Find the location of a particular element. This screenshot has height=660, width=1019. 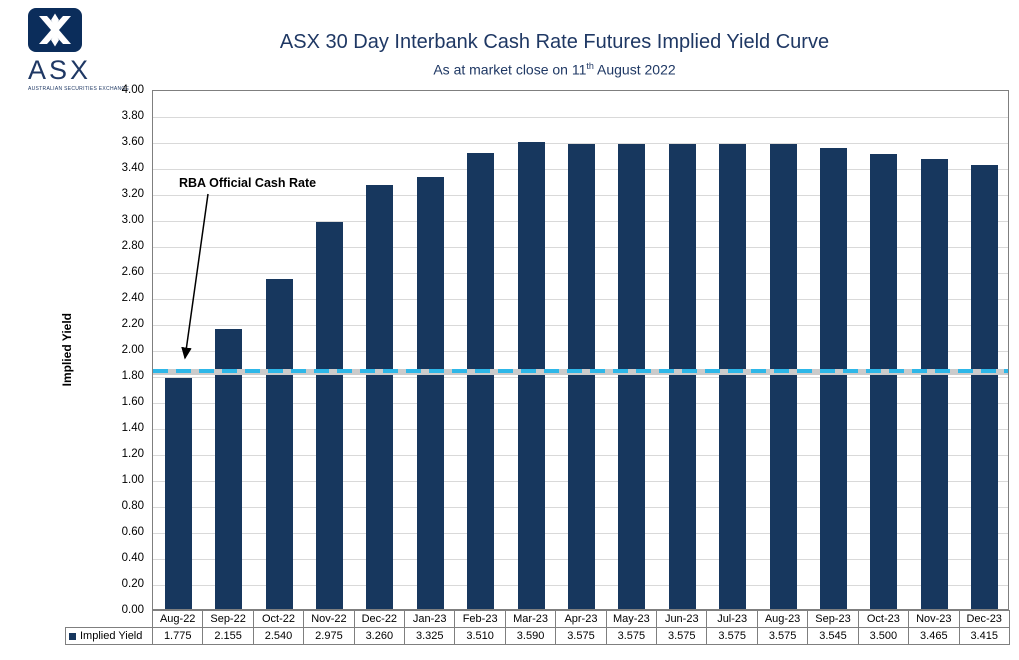

y-tick-label: 1.80 is located at coordinates (132, 376).